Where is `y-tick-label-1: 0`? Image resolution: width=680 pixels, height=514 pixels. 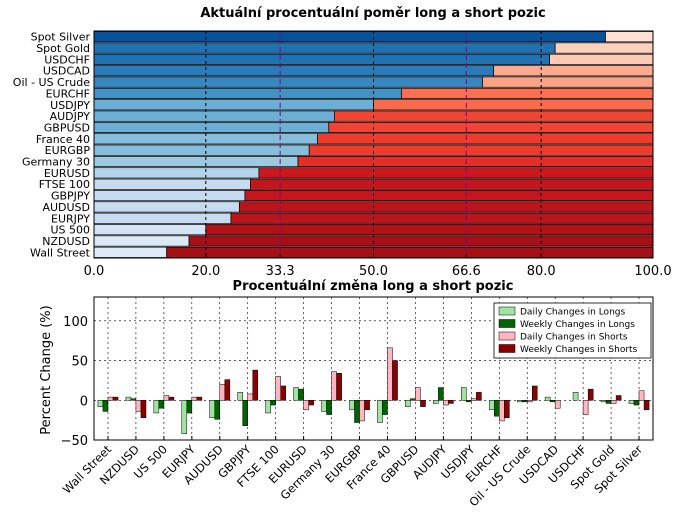 y-tick-label-1: 0 is located at coordinates (84, 401).